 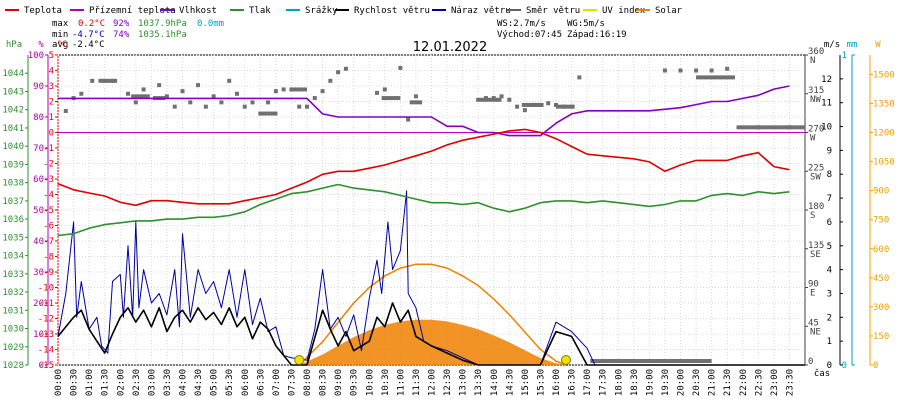 What do you see at coordinates (260, 11) in the screenshot?
I see `legend-label: Tlak` at bounding box center [260, 11].